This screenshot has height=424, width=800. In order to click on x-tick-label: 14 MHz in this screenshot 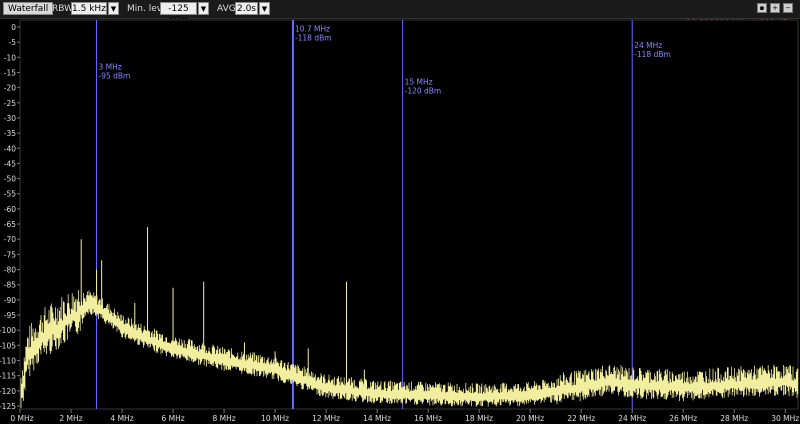, I will do `click(377, 418)`.